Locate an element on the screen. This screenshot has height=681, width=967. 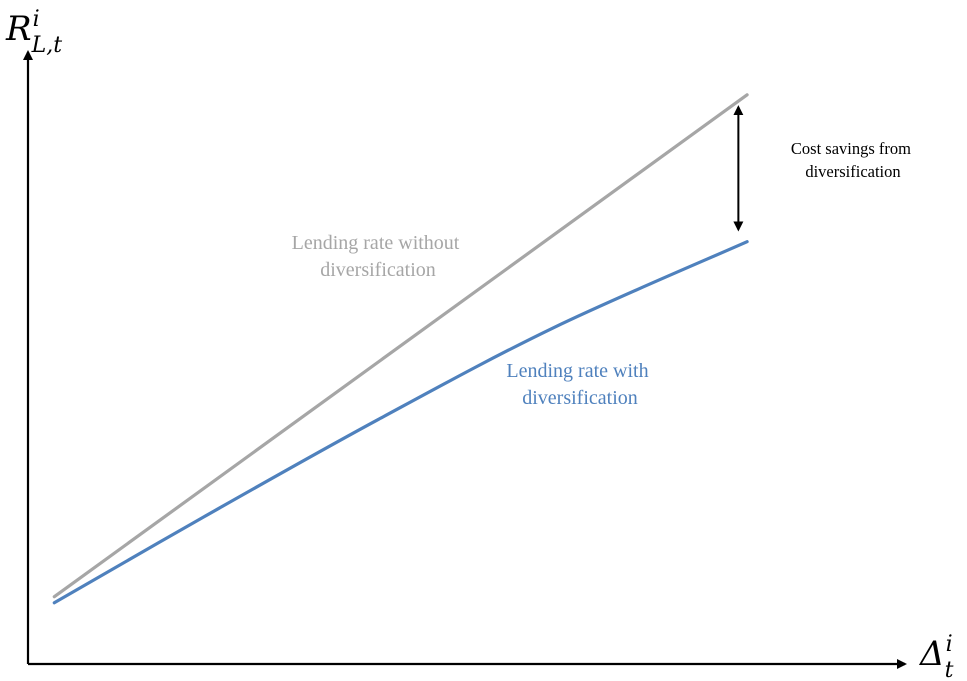
cost-savings-label: Cost savings from diversification is located at coordinates (853, 160).